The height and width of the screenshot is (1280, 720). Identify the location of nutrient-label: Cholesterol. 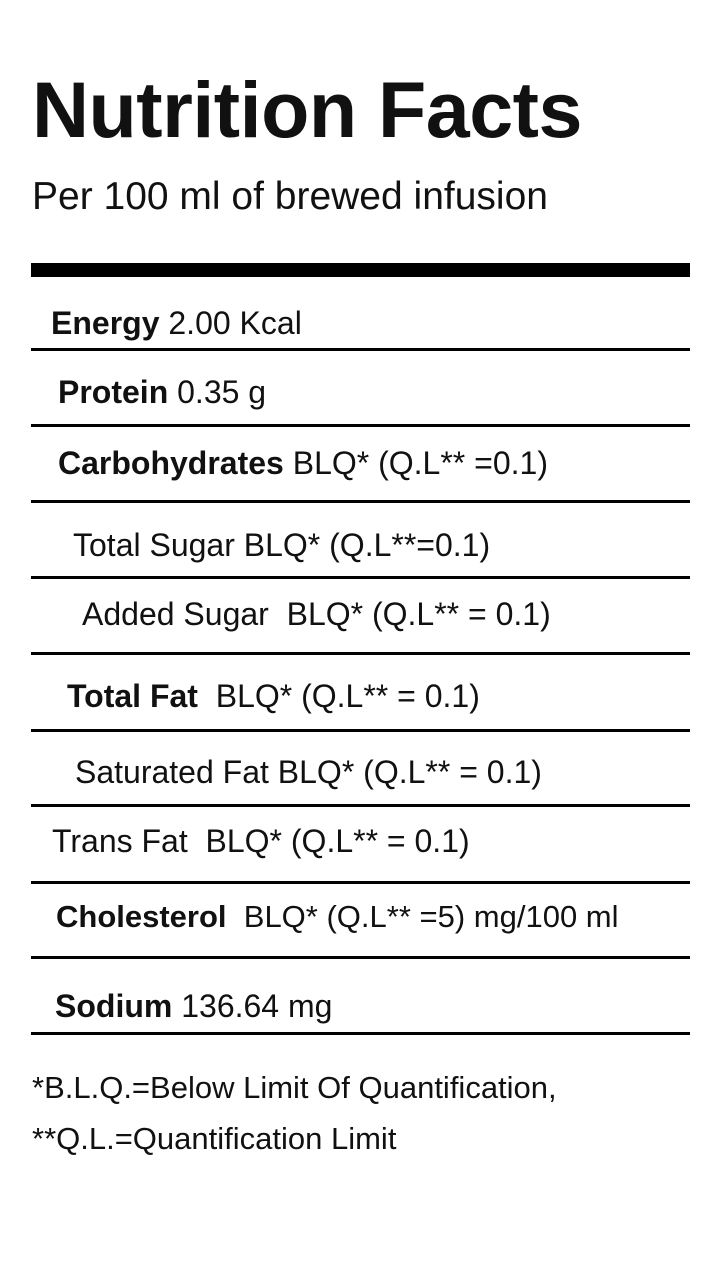
(141, 916).